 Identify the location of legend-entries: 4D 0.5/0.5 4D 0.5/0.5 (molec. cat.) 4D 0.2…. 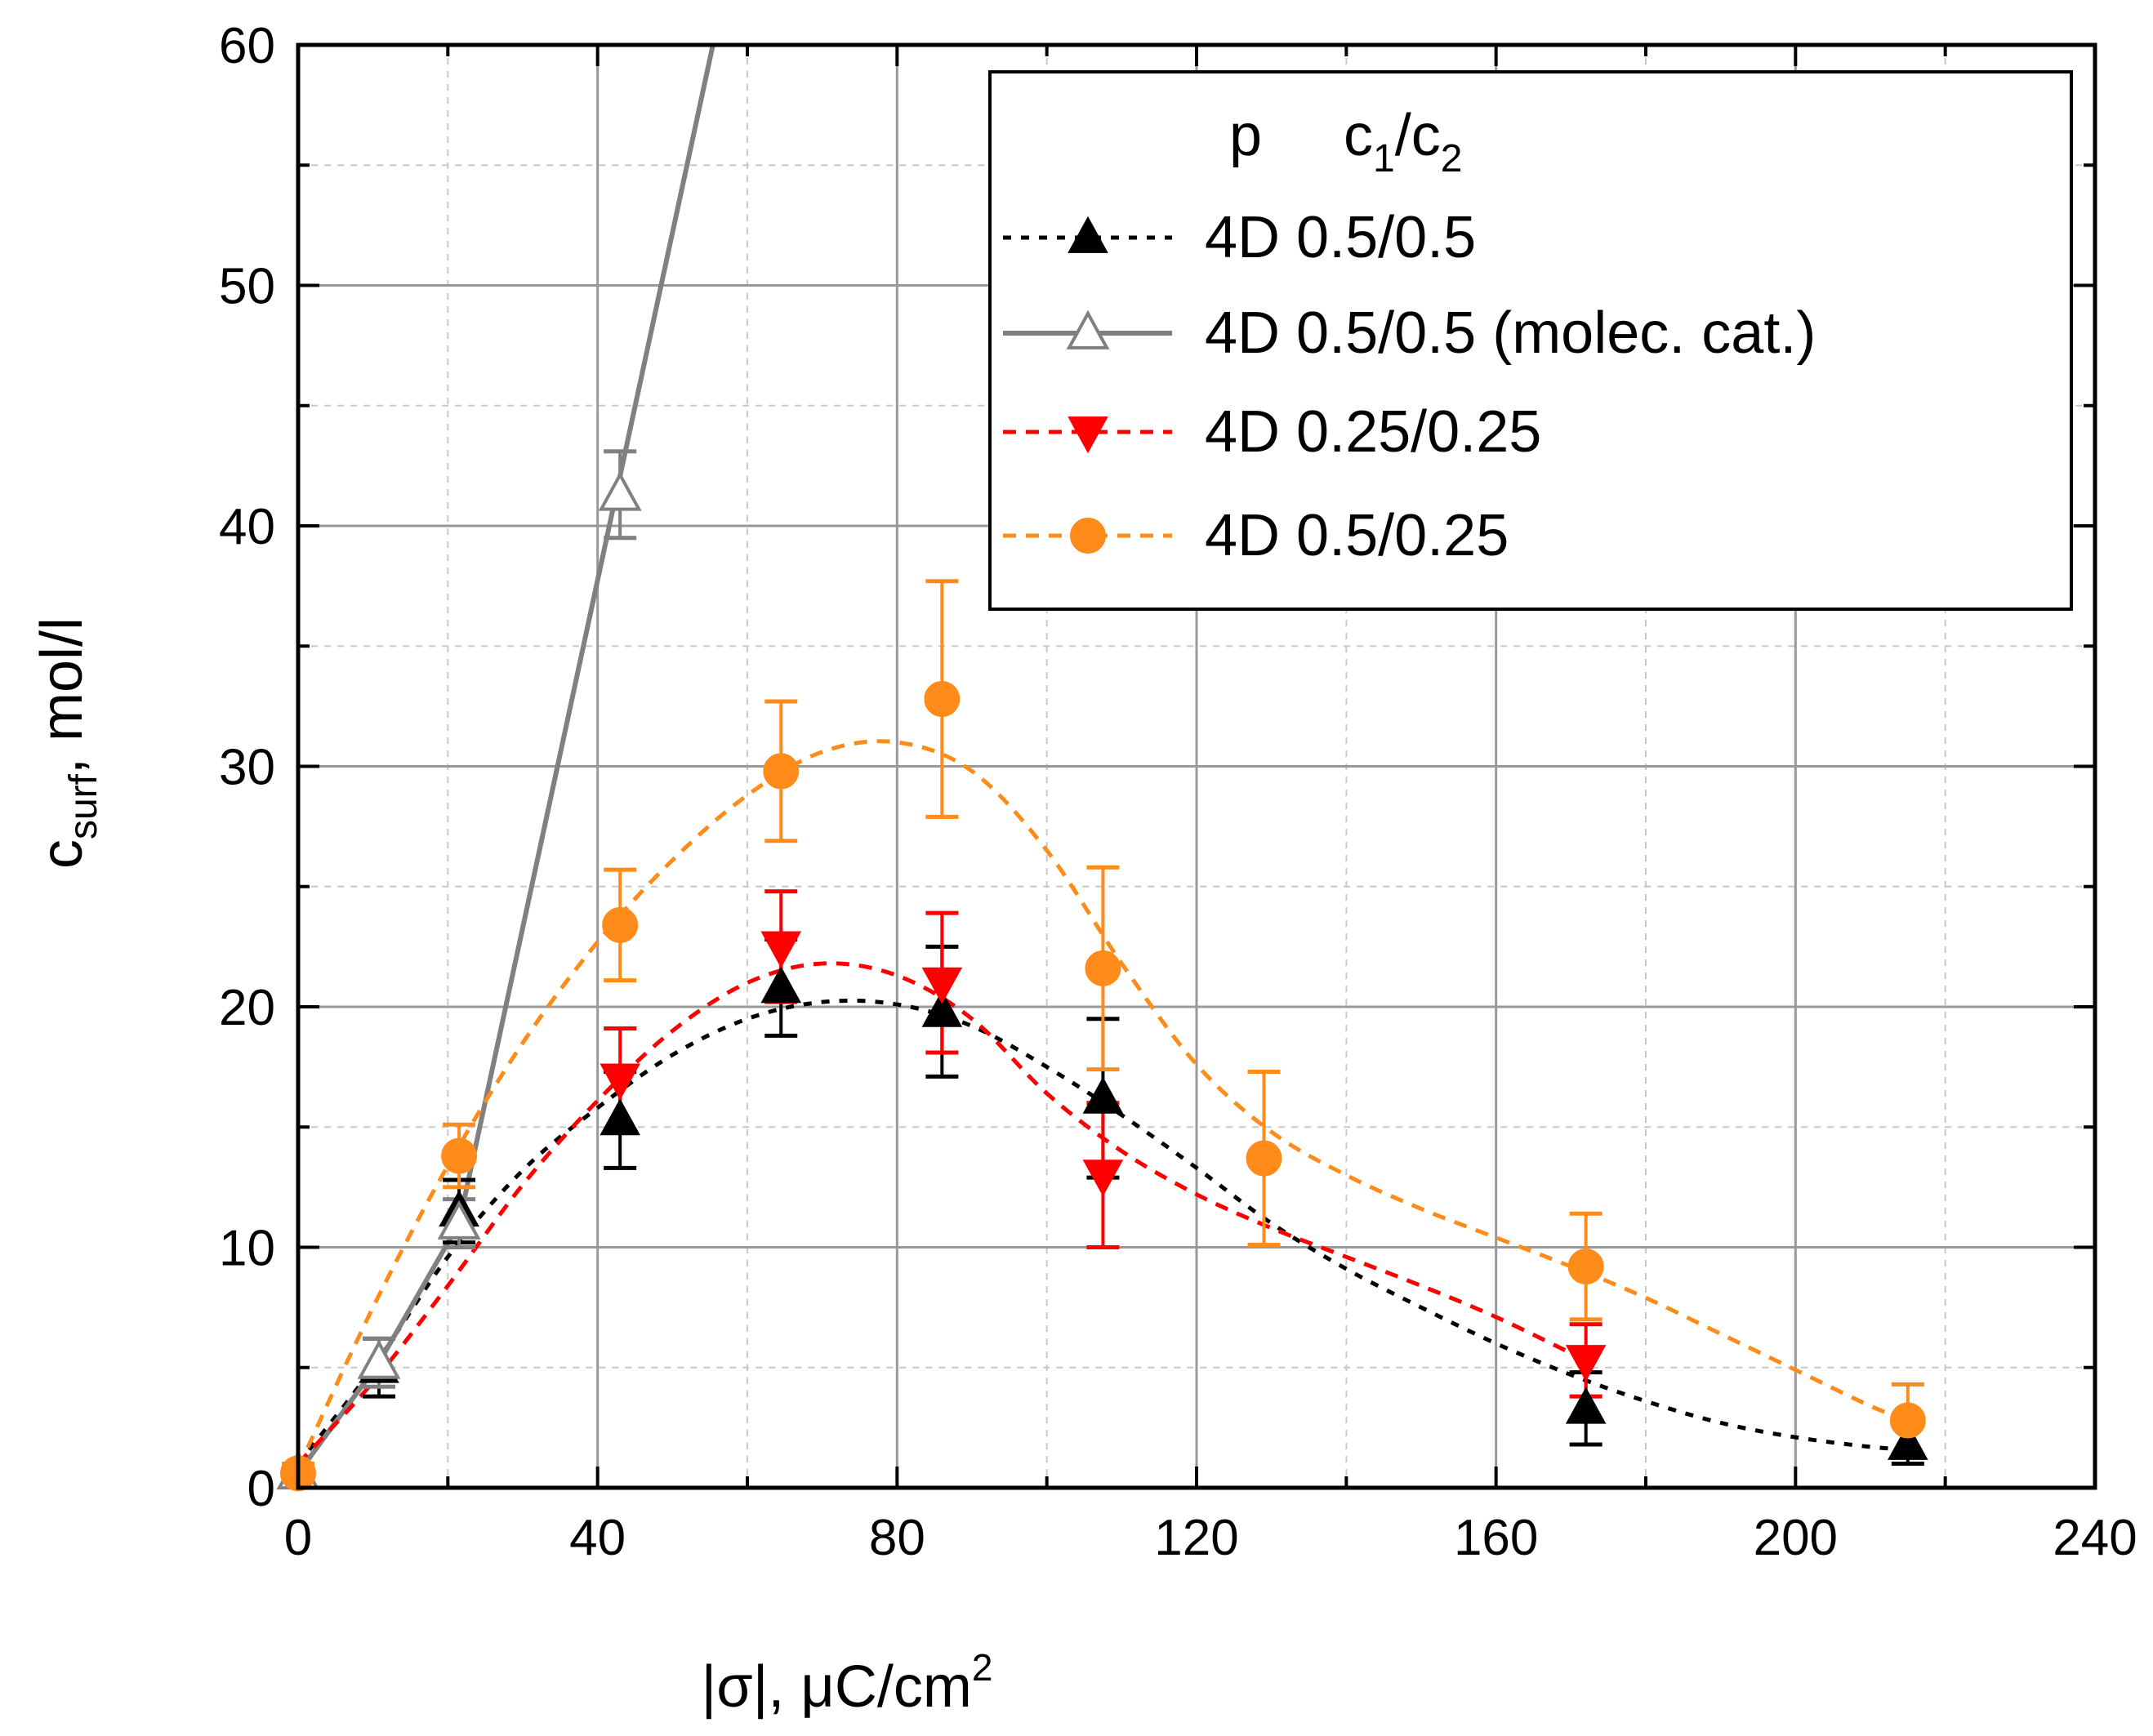
(1410, 386).